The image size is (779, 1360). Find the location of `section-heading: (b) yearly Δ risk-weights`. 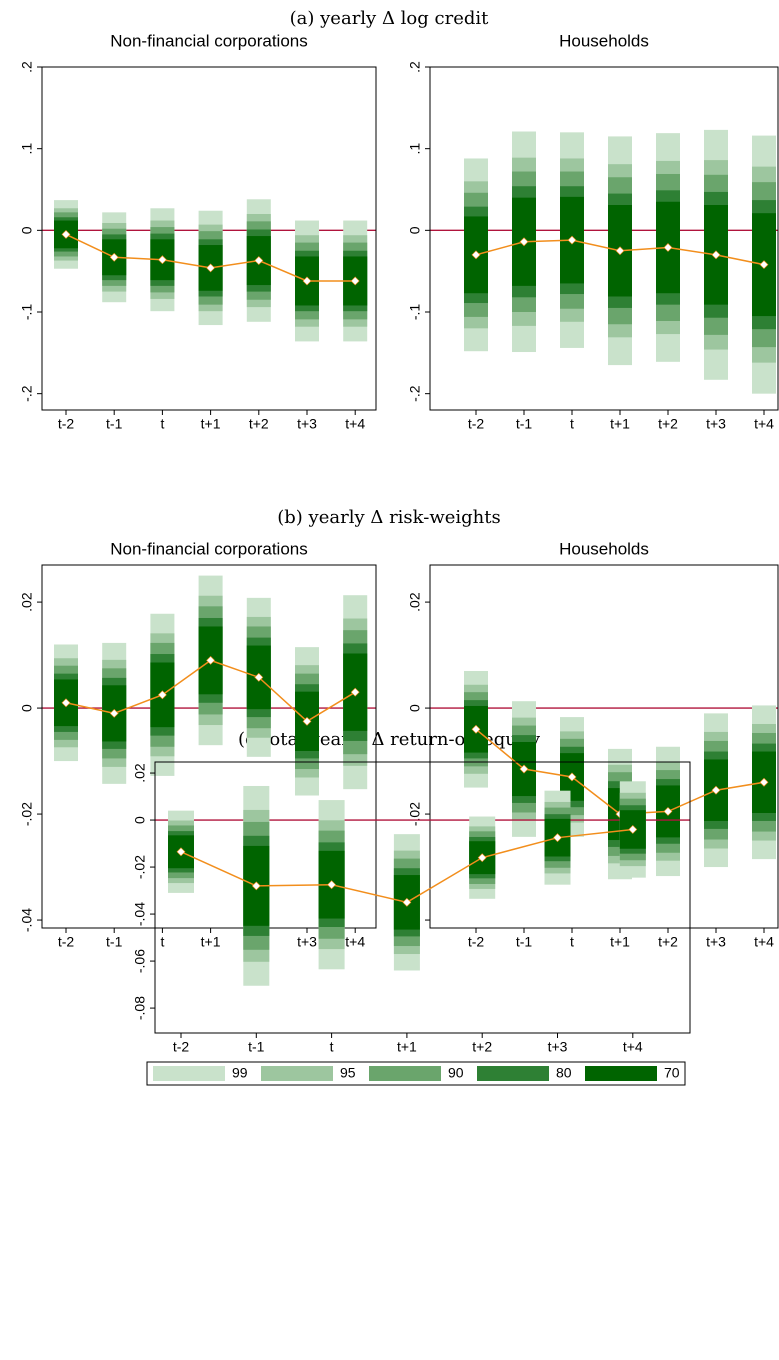

section-heading: (b) yearly Δ risk-weights is located at coordinates (389, 517).